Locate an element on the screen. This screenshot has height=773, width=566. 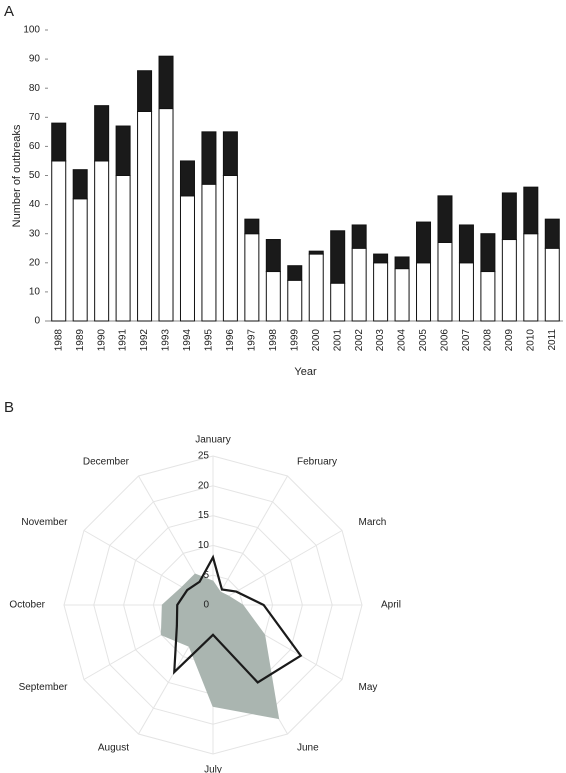
x-tick-label: 2002 is located at coordinates (359, 340).